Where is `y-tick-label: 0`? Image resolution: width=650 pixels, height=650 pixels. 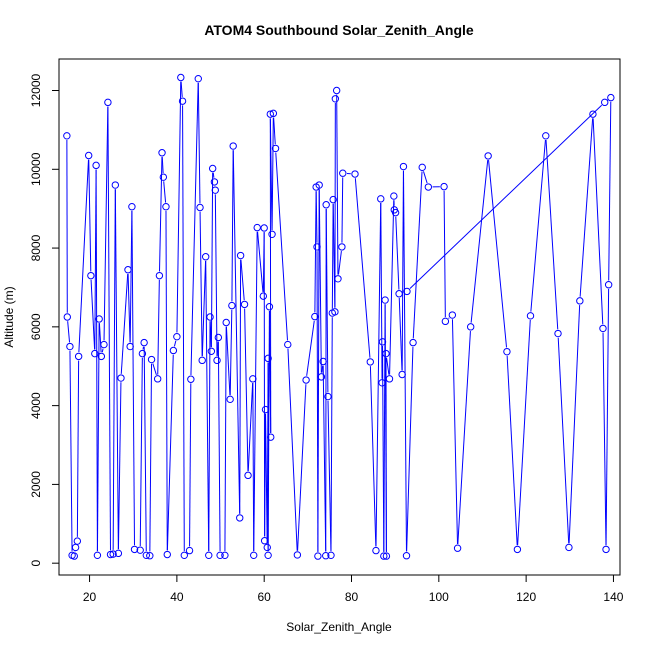
y-tick-label: 0 is located at coordinates (36, 563).